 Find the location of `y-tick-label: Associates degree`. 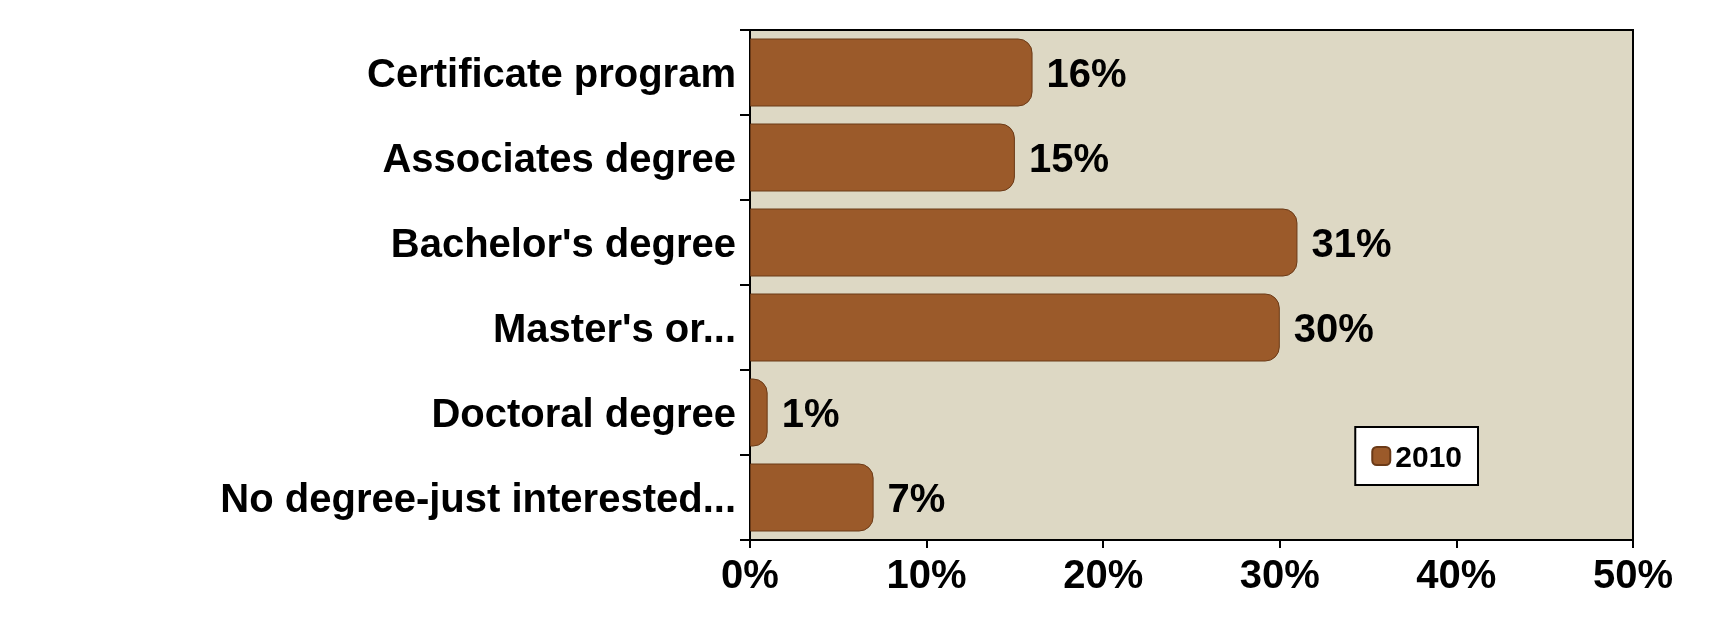

y-tick-label: Associates degree is located at coordinates (559, 157).